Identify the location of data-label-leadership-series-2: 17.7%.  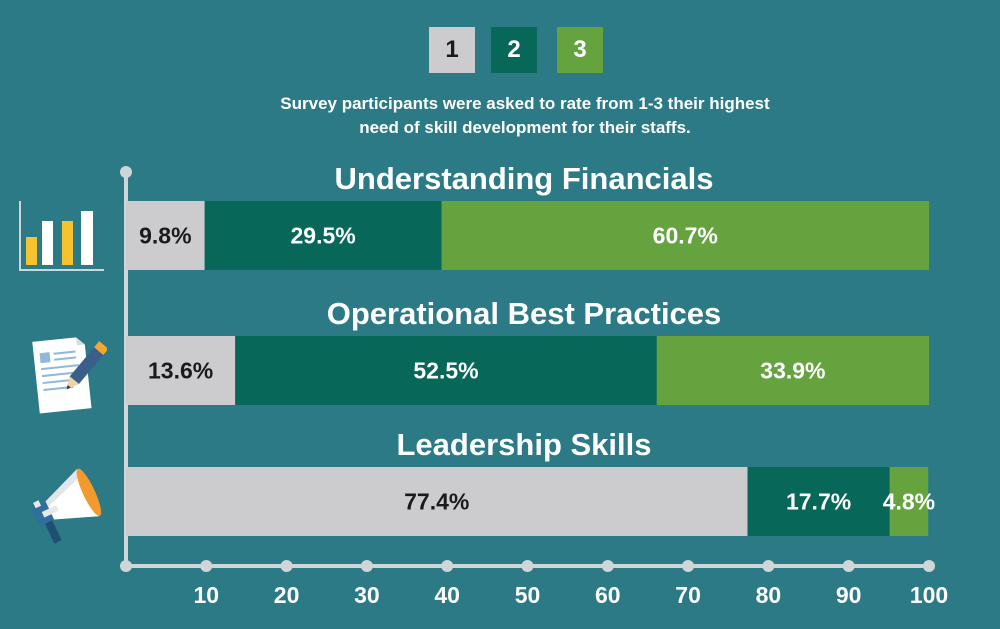
(818, 502).